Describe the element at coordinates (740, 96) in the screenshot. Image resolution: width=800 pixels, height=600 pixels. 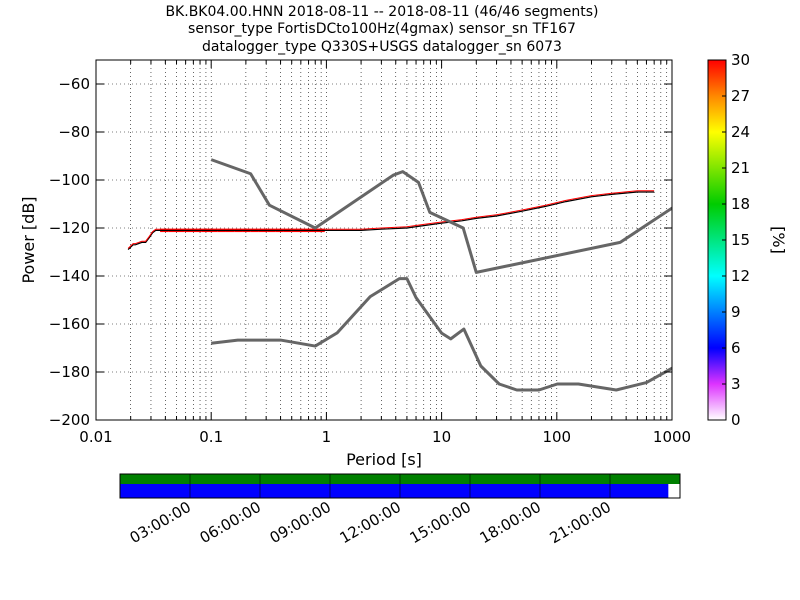
I see `colorbar-tick-label: 27` at that location.